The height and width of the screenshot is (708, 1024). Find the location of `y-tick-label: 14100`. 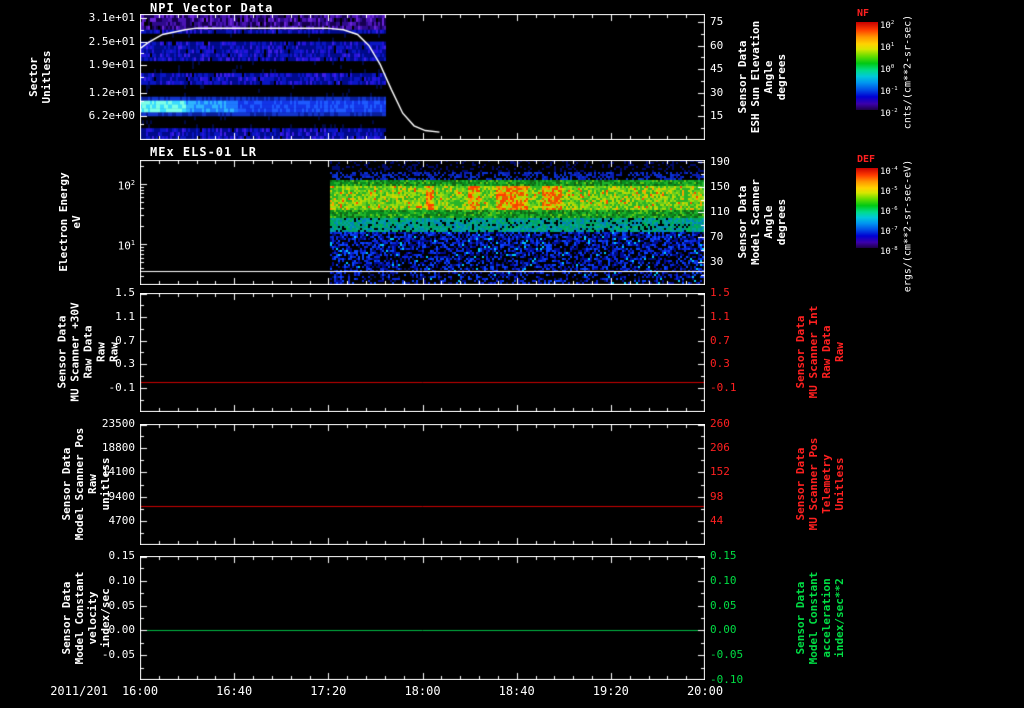

y-tick-label: 14100 is located at coordinates (118, 472).